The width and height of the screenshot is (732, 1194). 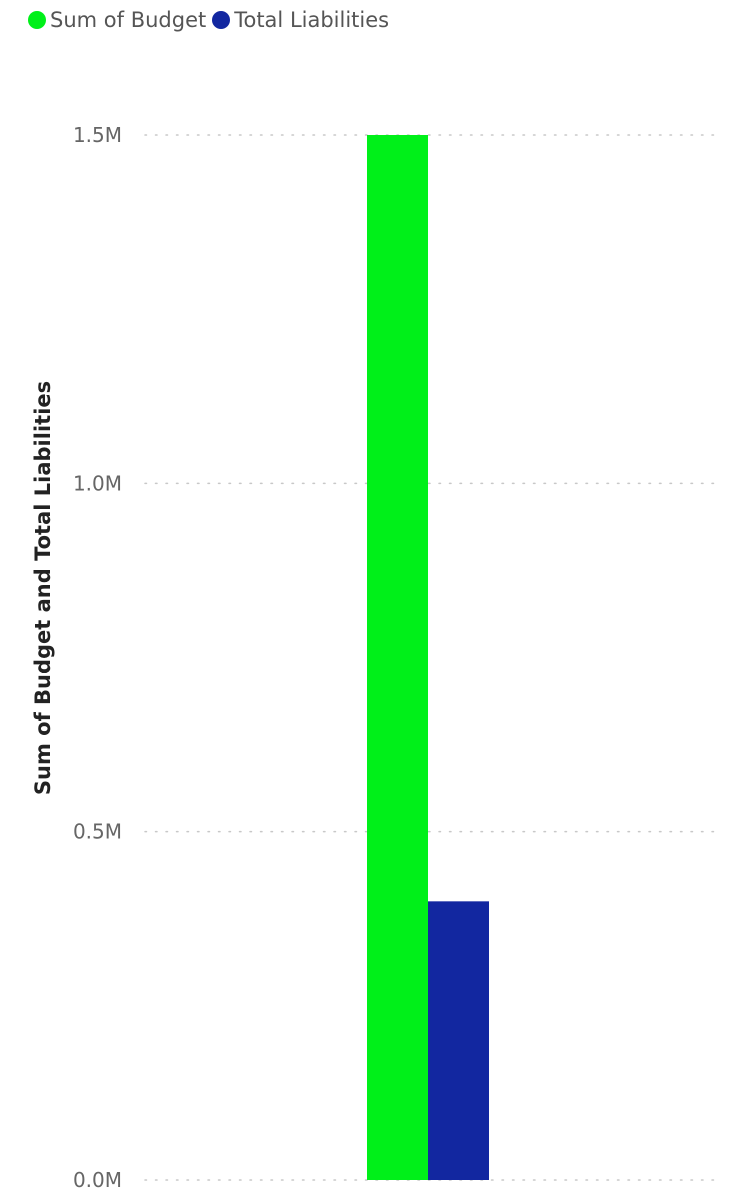 What do you see at coordinates (397, 657) in the screenshot?
I see `bar-sum-of-budget` at bounding box center [397, 657].